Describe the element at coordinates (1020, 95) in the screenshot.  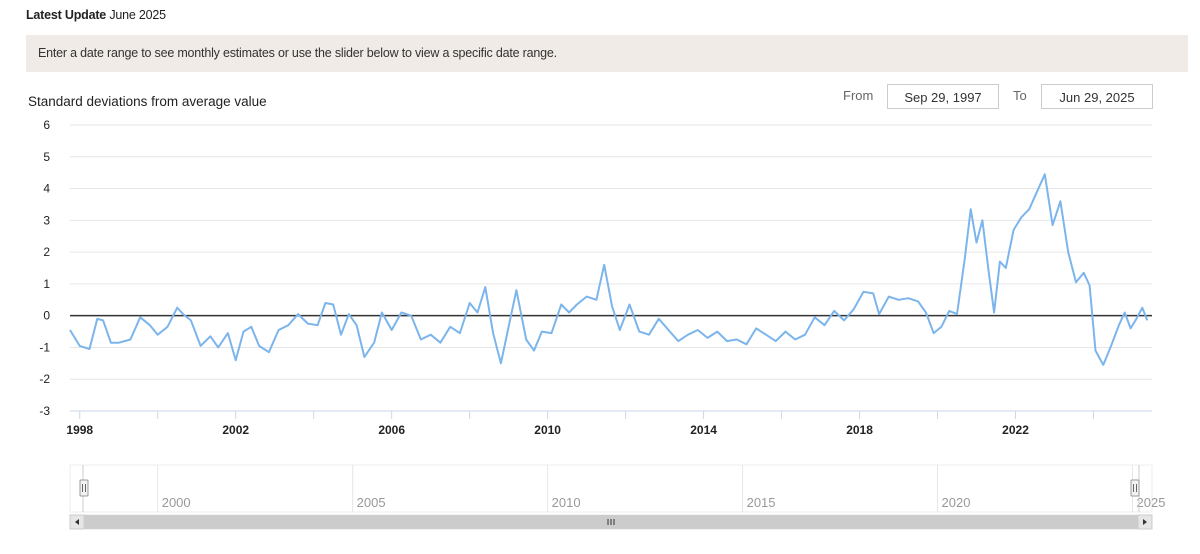
I see `to-label: To` at that location.